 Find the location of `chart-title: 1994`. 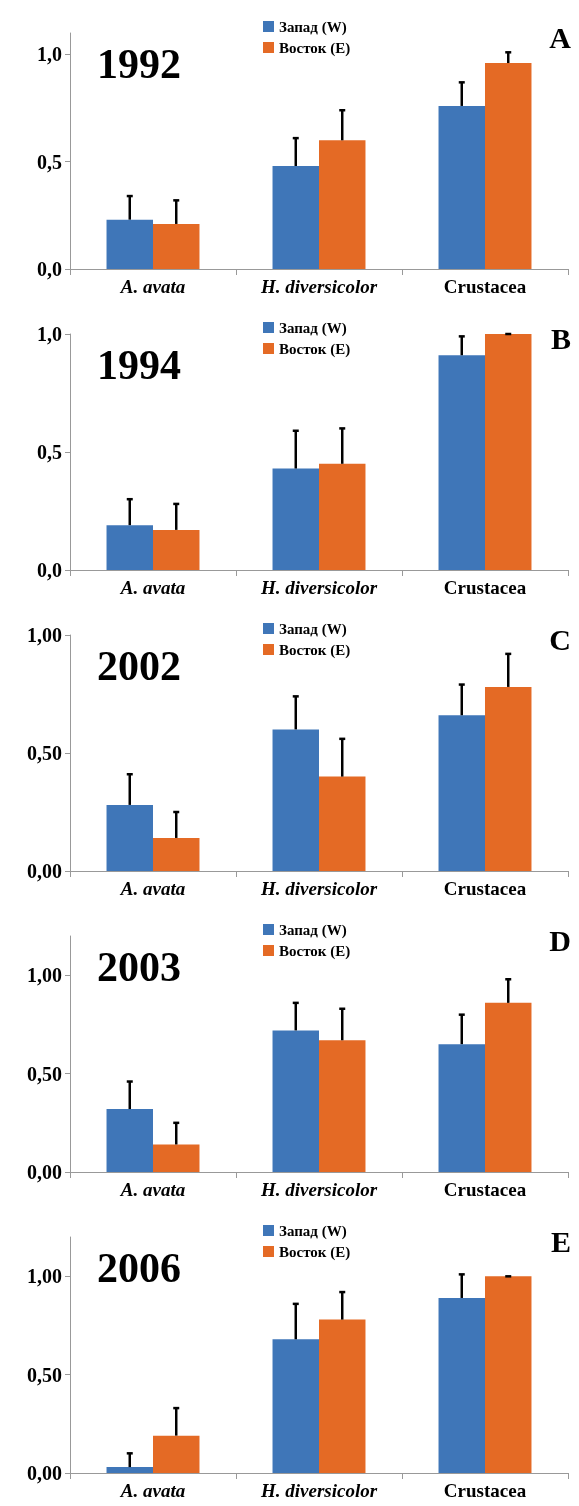

chart-title: 1994 is located at coordinates (139, 365).